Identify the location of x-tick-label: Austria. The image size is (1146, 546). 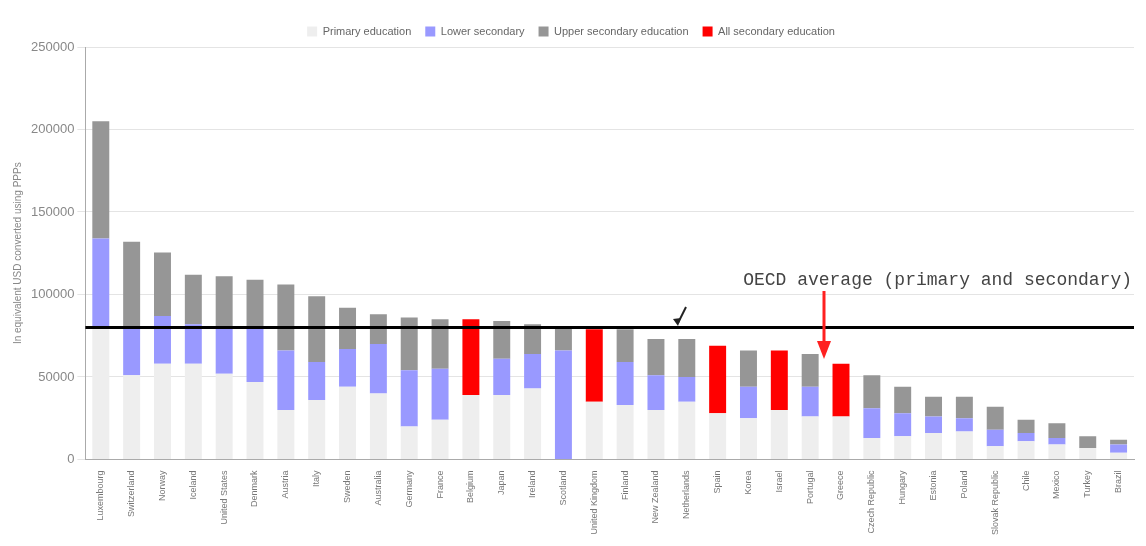
(285, 484).